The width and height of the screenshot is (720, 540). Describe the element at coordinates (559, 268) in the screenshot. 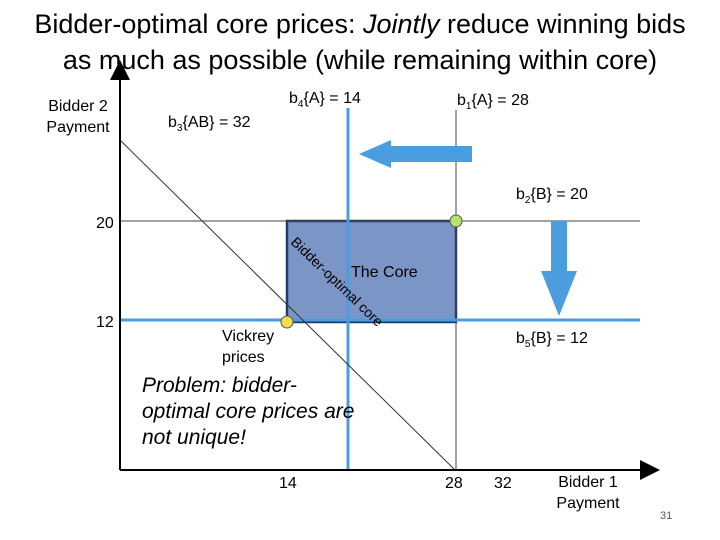

I see `down-arrow` at that location.